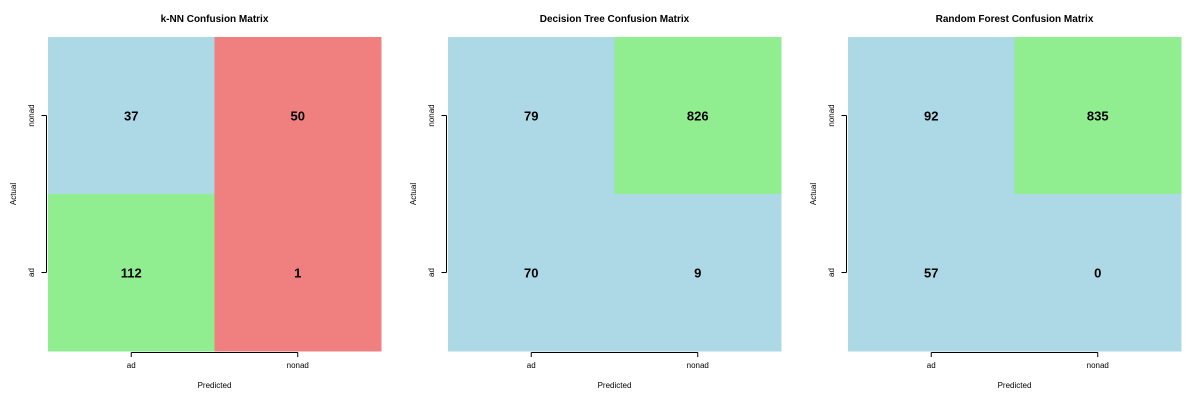 This screenshot has height=400, width=1200. I want to click on cell-value-label: 0, so click(1097, 273).